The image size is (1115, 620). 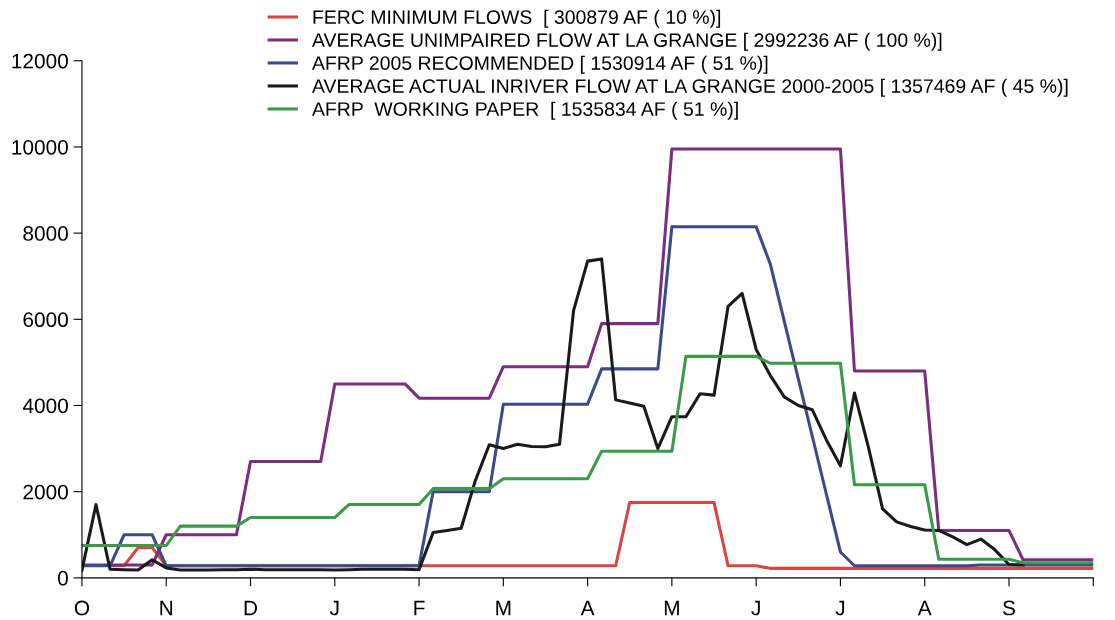 What do you see at coordinates (40, 61) in the screenshot?
I see `y-tick-label: 12000` at bounding box center [40, 61].